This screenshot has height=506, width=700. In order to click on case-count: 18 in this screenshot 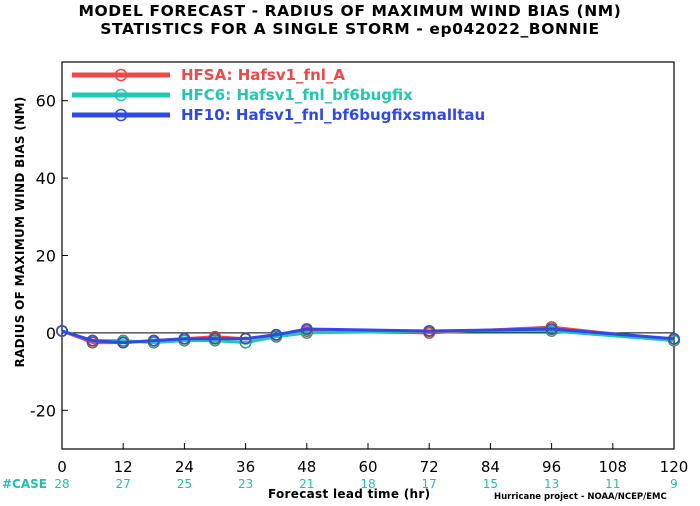, I will do `click(367, 484)`.